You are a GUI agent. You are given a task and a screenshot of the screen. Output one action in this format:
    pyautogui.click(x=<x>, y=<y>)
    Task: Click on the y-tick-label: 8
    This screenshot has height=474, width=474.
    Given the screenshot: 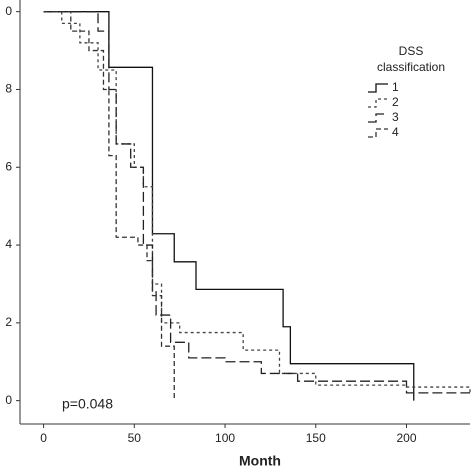 What is the action you would take?
    pyautogui.click(x=8, y=89)
    